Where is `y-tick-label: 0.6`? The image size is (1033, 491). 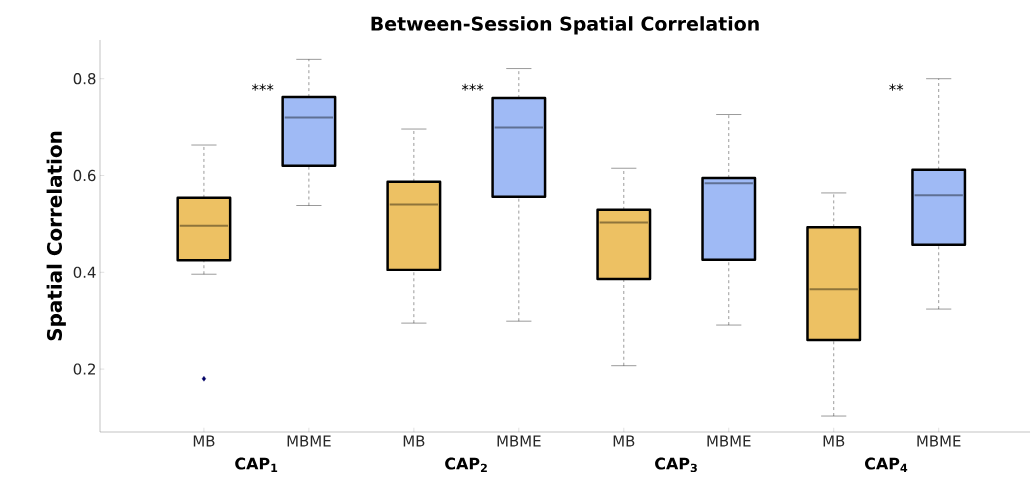 y-tick-label: 0.6 is located at coordinates (84, 175).